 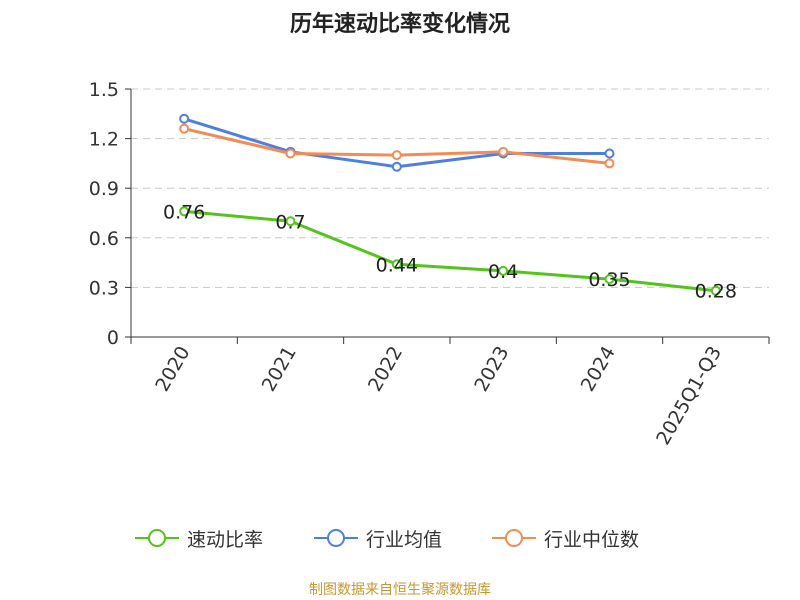 What do you see at coordinates (592, 539) in the screenshot?
I see `legend-label: 行业中位数` at bounding box center [592, 539].